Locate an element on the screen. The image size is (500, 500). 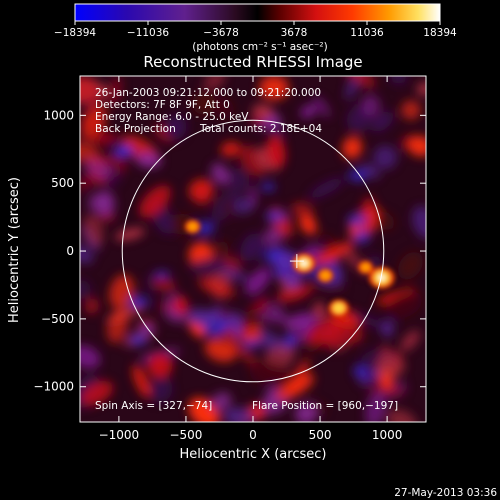
annotation-energy-range: Energy Range: 6.0 - 25.0 keV is located at coordinates (172, 117).